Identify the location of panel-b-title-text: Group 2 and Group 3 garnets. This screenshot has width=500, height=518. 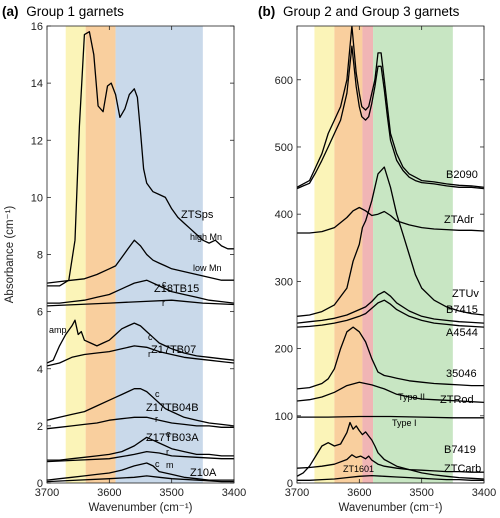
(371, 11).